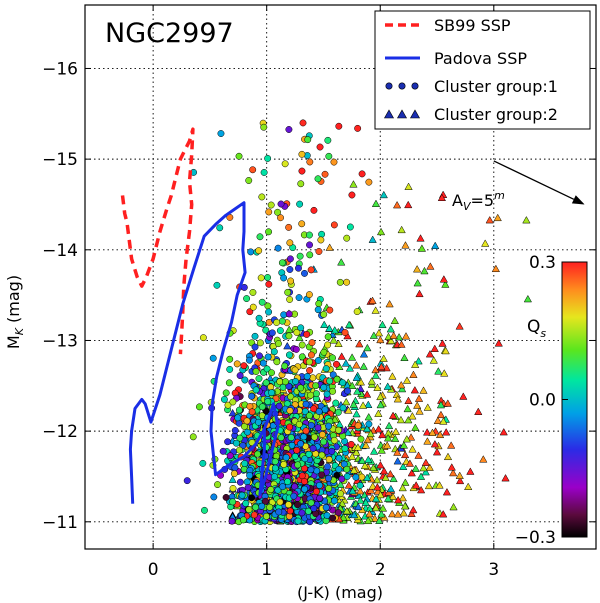 The height and width of the screenshot is (603, 600). I want to click on y-tick-label: −15, so click(60, 160).